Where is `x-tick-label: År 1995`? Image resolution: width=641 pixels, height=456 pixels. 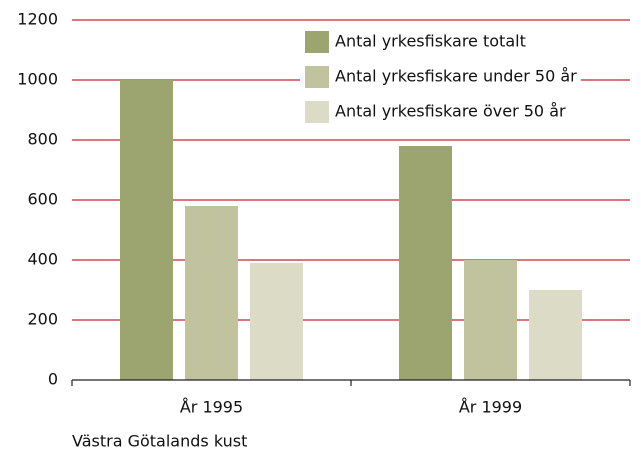 x-tick-label: År 1995 is located at coordinates (211, 407).